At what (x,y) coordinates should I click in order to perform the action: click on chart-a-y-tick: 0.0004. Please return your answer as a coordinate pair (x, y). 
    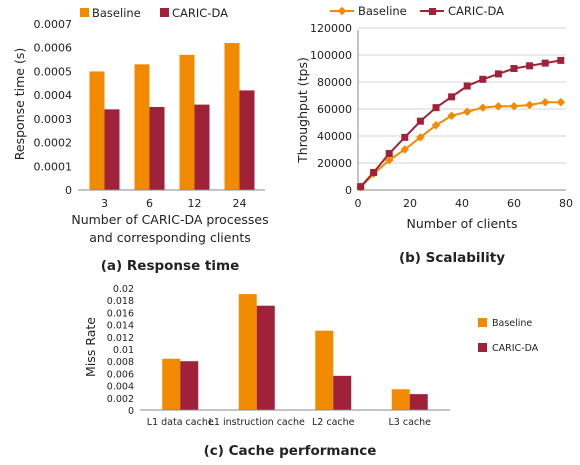
    Looking at the image, I should click on (53, 95).